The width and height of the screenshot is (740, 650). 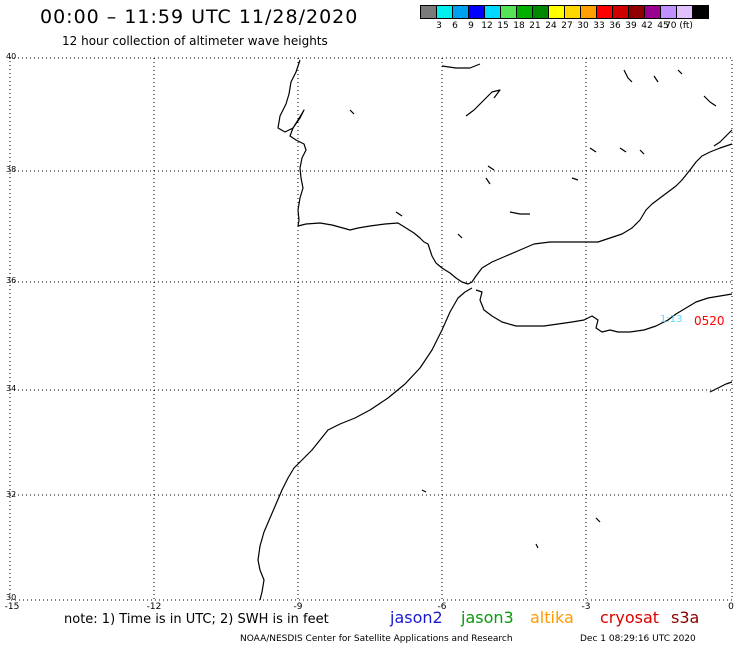 What do you see at coordinates (602, 213) in the screenshot?
I see `spain-south-coast` at bounding box center [602, 213].